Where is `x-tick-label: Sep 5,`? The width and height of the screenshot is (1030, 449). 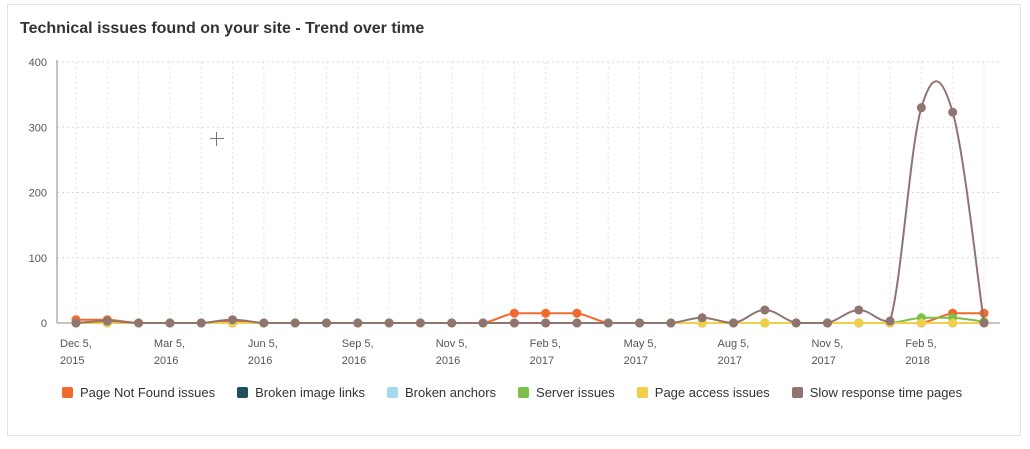
x-tick-label: Sep 5, is located at coordinates (358, 344).